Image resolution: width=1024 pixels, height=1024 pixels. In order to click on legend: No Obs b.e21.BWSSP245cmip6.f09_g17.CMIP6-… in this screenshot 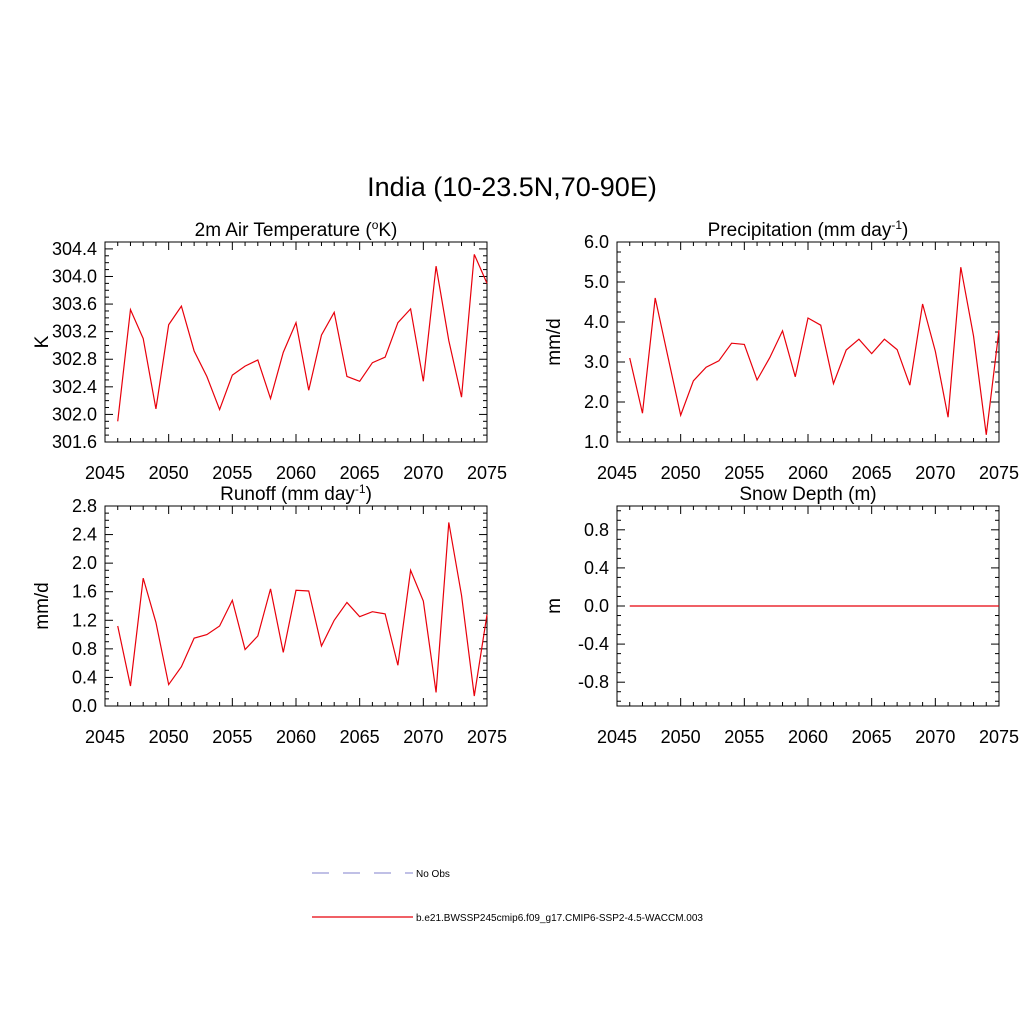, I will do `click(507, 896)`.